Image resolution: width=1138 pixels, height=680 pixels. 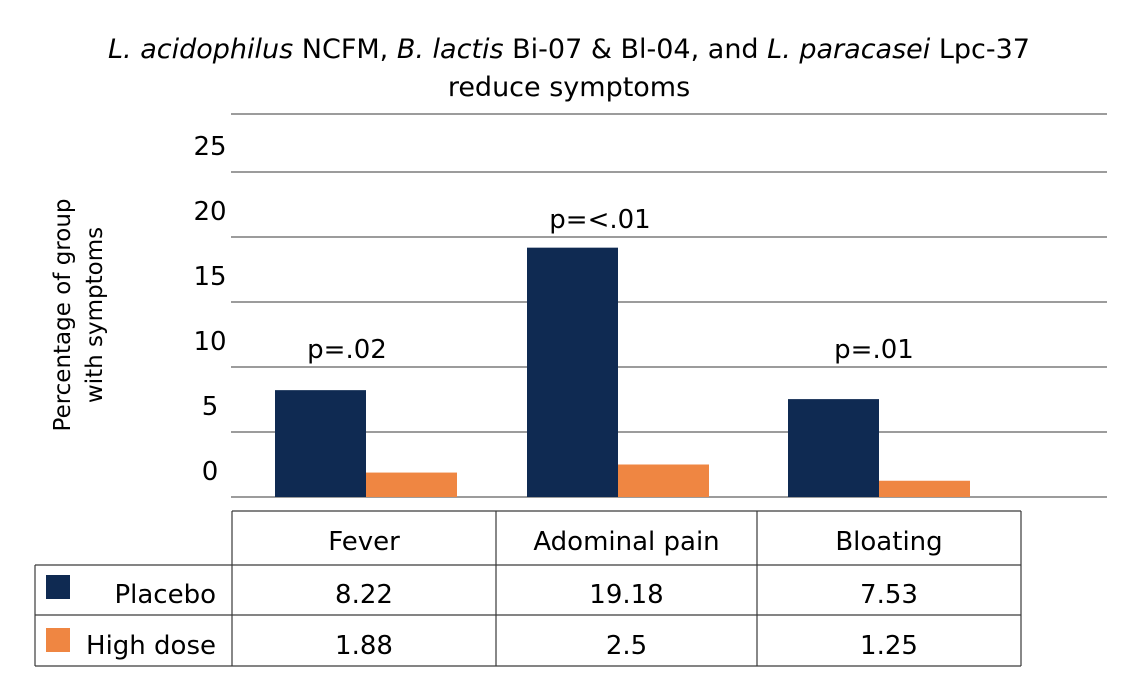 What do you see at coordinates (347, 350) in the screenshot?
I see `p-value-annotation: p=.02` at bounding box center [347, 350].